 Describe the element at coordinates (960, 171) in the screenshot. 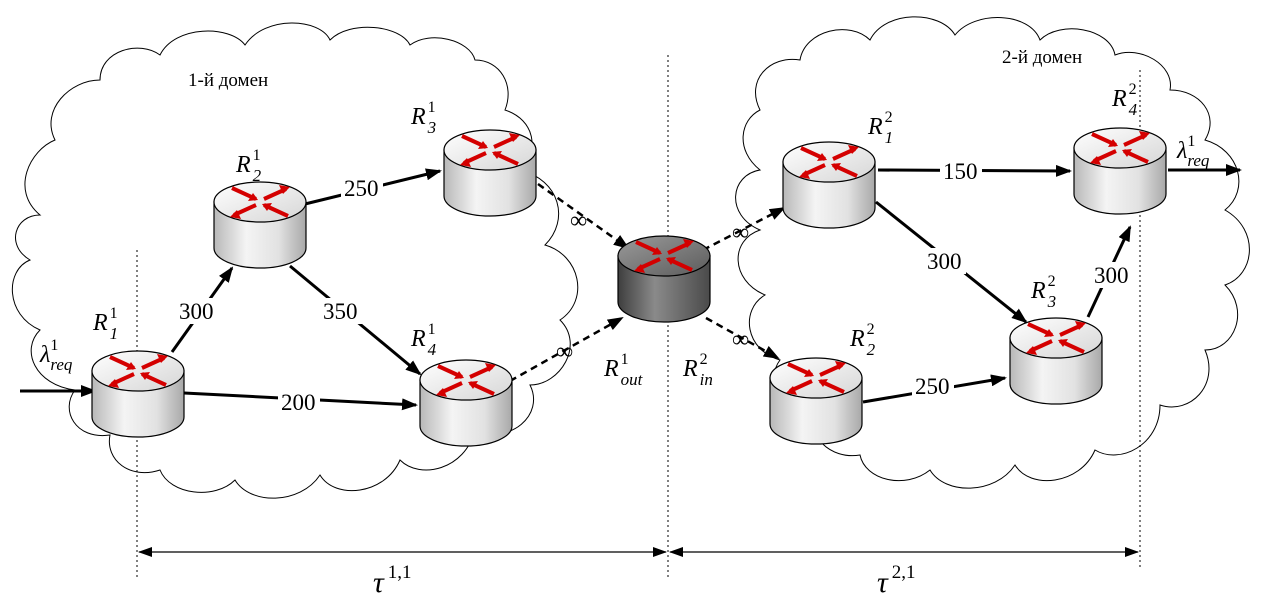

I see `weight-r21-r24: 150` at that location.